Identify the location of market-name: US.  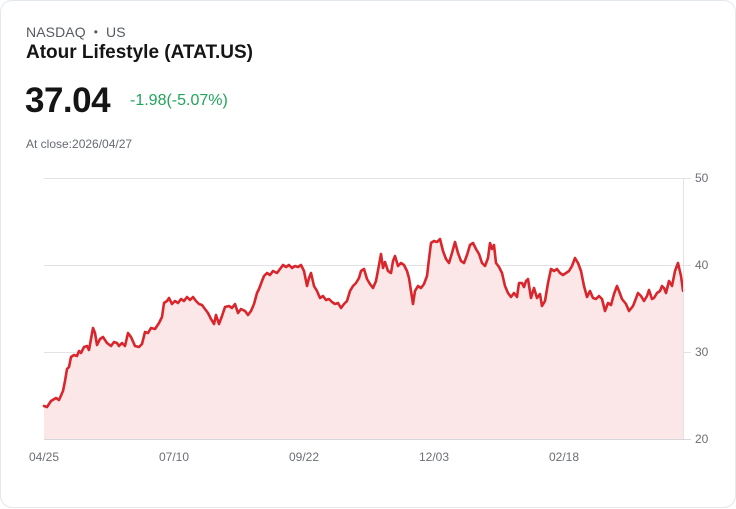
(116, 32).